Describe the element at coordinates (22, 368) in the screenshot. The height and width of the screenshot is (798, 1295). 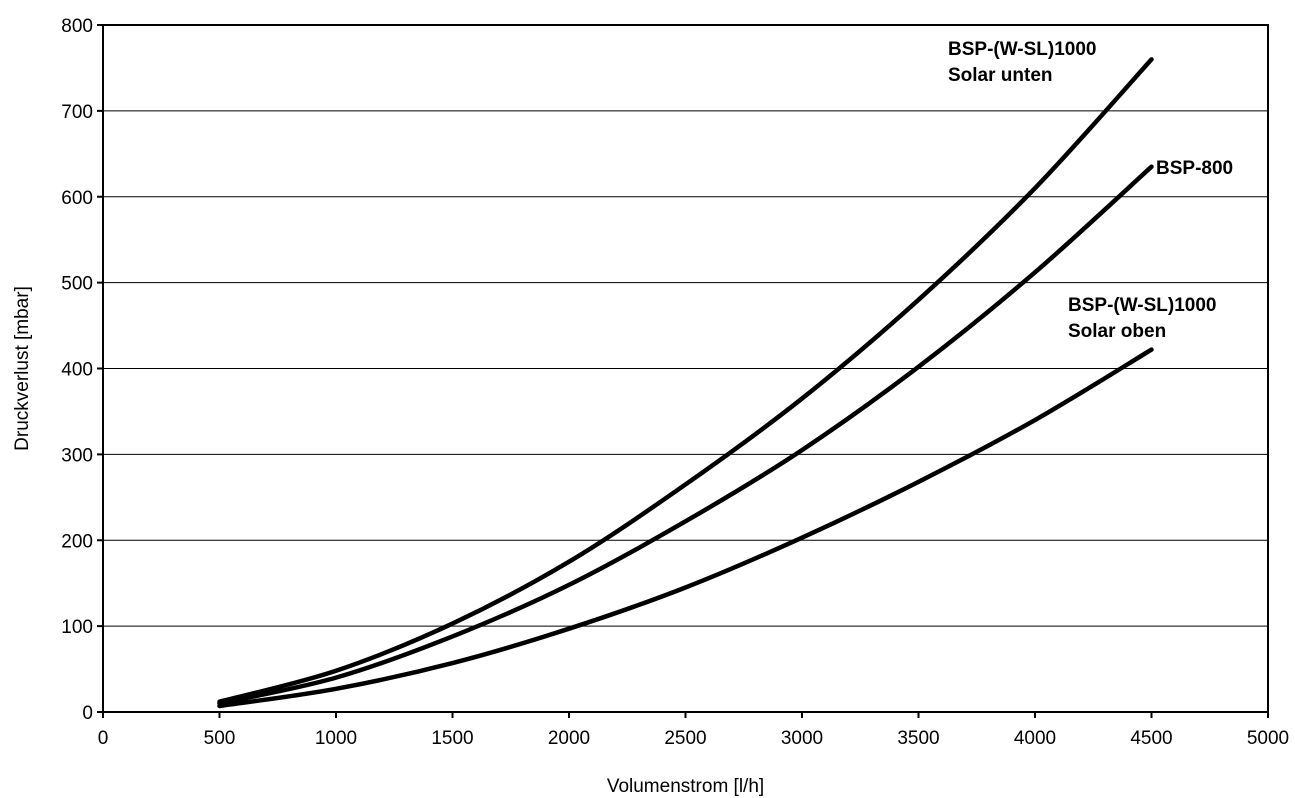
I see `y-axis-title: Druckverlust [mbar]` at that location.